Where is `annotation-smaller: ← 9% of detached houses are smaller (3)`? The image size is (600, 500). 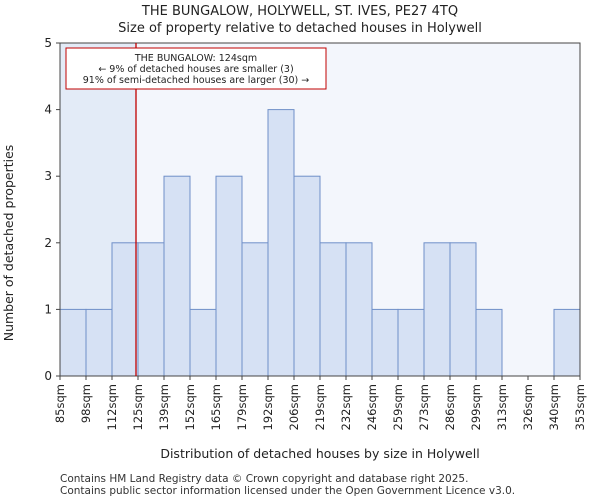 annotation-smaller: ← 9% of detached houses are smaller (3) is located at coordinates (195, 69).